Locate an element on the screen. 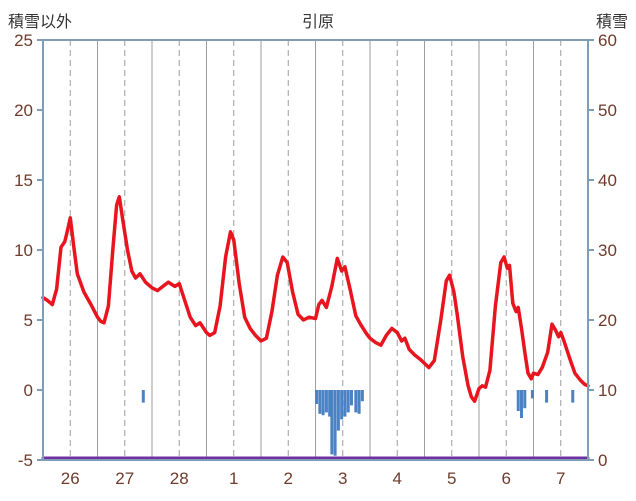  left-axis-tick-label: 5 is located at coordinates (28, 320).